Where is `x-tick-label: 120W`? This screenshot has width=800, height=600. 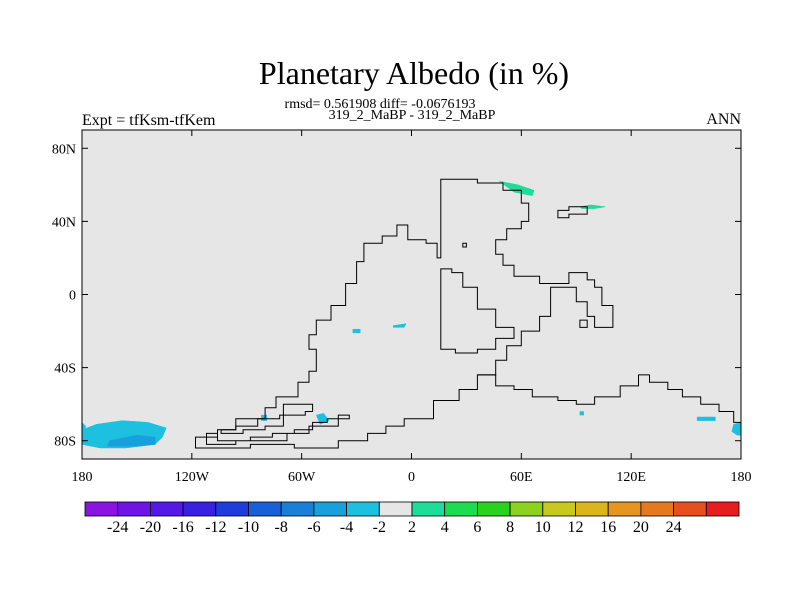 x-tick-label: 120W is located at coordinates (192, 477).